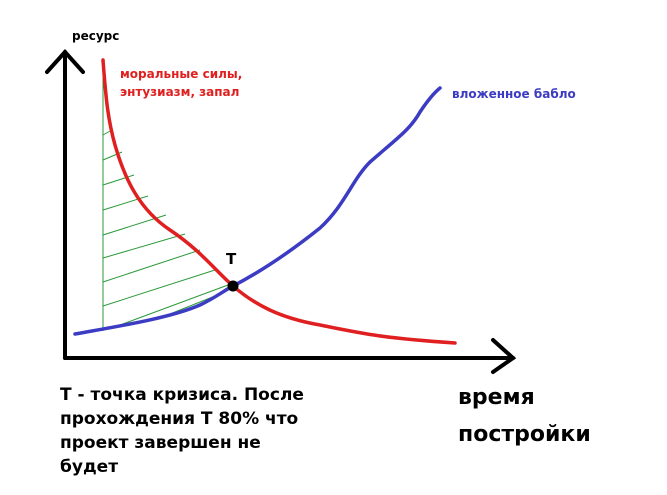 This screenshot has width=667, height=495. What do you see at coordinates (160, 443) in the screenshot?
I see `caption-line: проект завершен не` at bounding box center [160, 443].